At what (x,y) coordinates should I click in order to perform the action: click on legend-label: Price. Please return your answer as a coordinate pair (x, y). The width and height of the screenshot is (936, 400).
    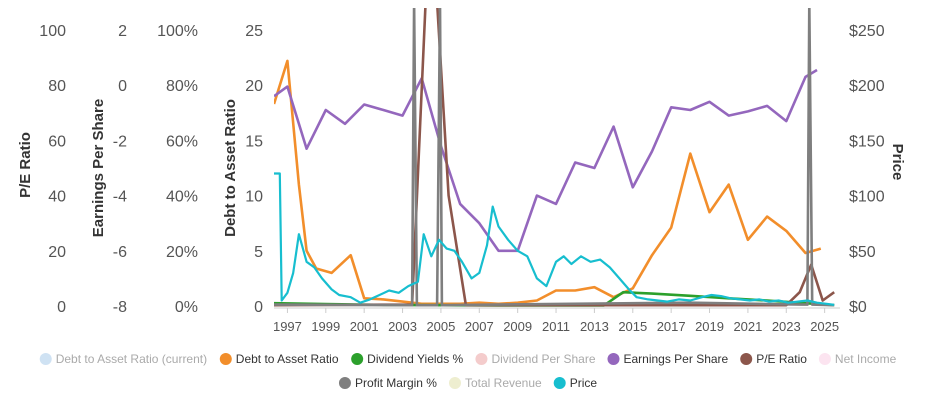
    Looking at the image, I should click on (584, 383).